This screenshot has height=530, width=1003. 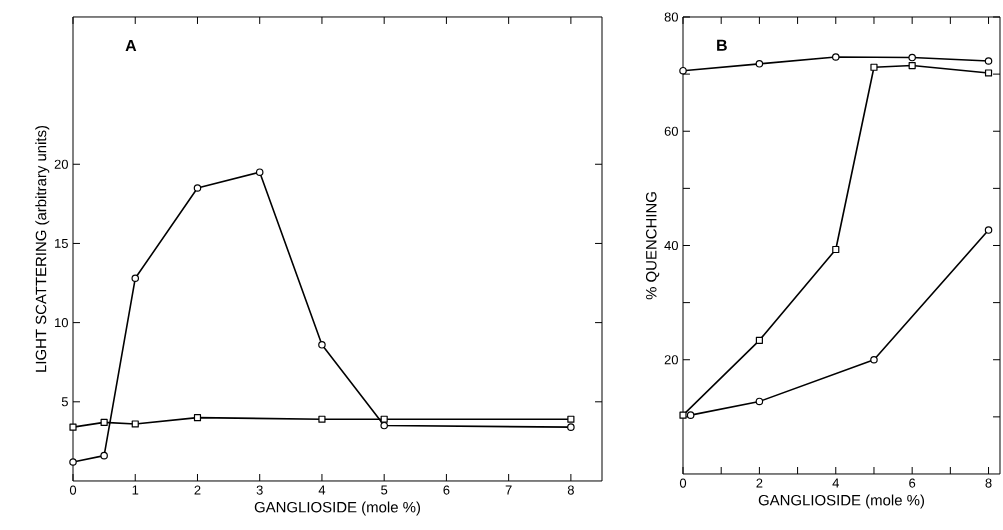 I want to click on y-tick-label: 80, so click(x=671, y=17).